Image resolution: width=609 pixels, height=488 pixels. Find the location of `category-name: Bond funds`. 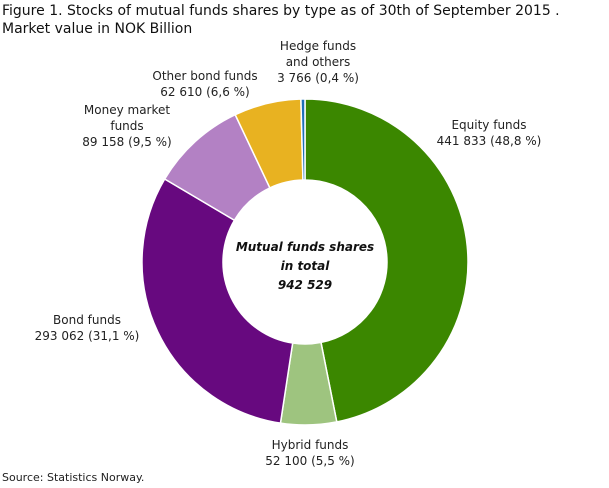

category-name: Bond funds is located at coordinates (87, 320).